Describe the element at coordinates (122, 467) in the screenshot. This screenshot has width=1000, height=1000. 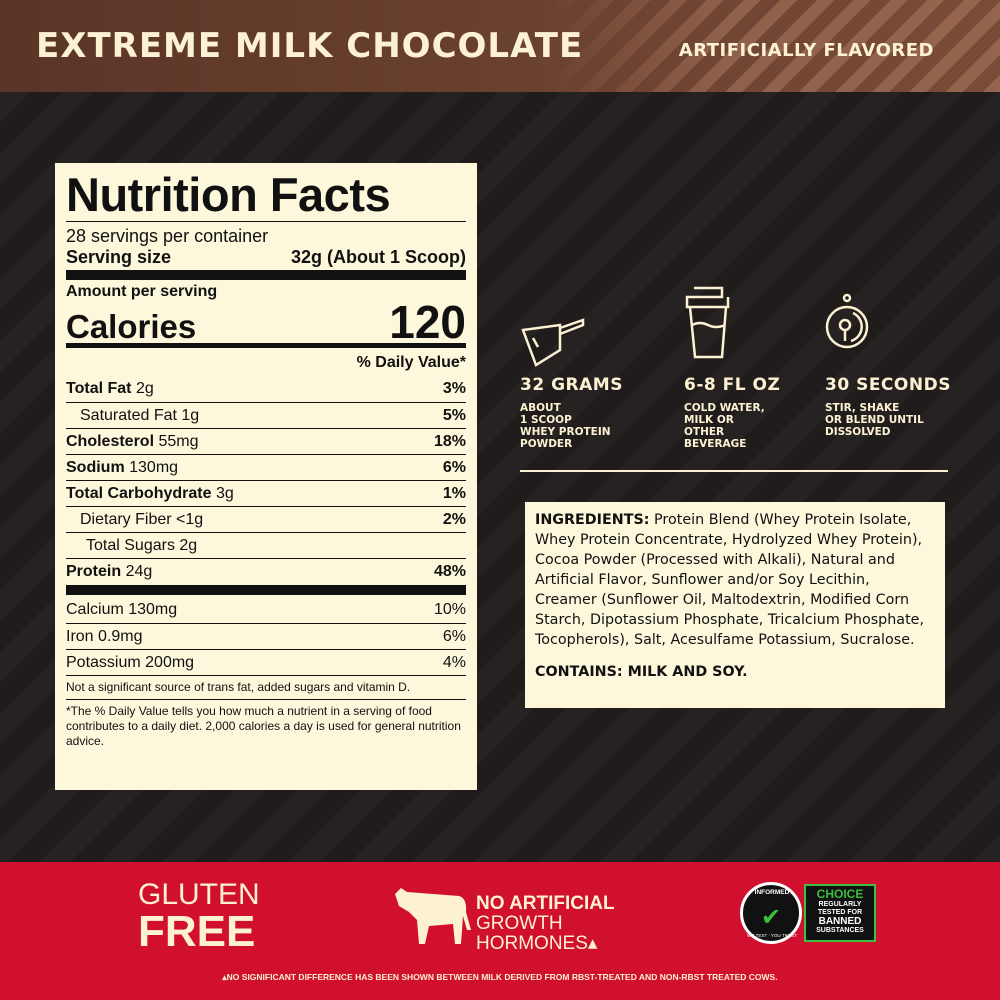
I see `nutrient-name: Sodium 130mg` at that location.